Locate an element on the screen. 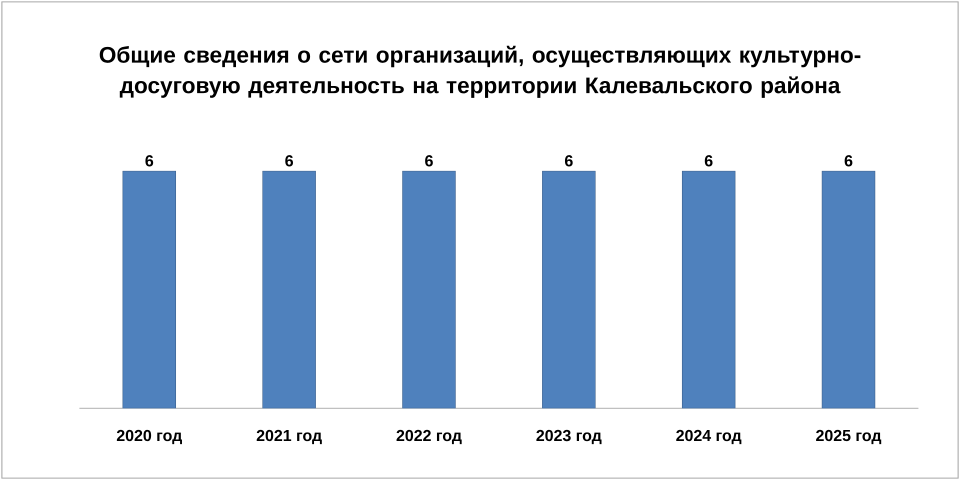 This screenshot has height=480, width=960. x-tick-label: 2022 год is located at coordinates (429, 437).